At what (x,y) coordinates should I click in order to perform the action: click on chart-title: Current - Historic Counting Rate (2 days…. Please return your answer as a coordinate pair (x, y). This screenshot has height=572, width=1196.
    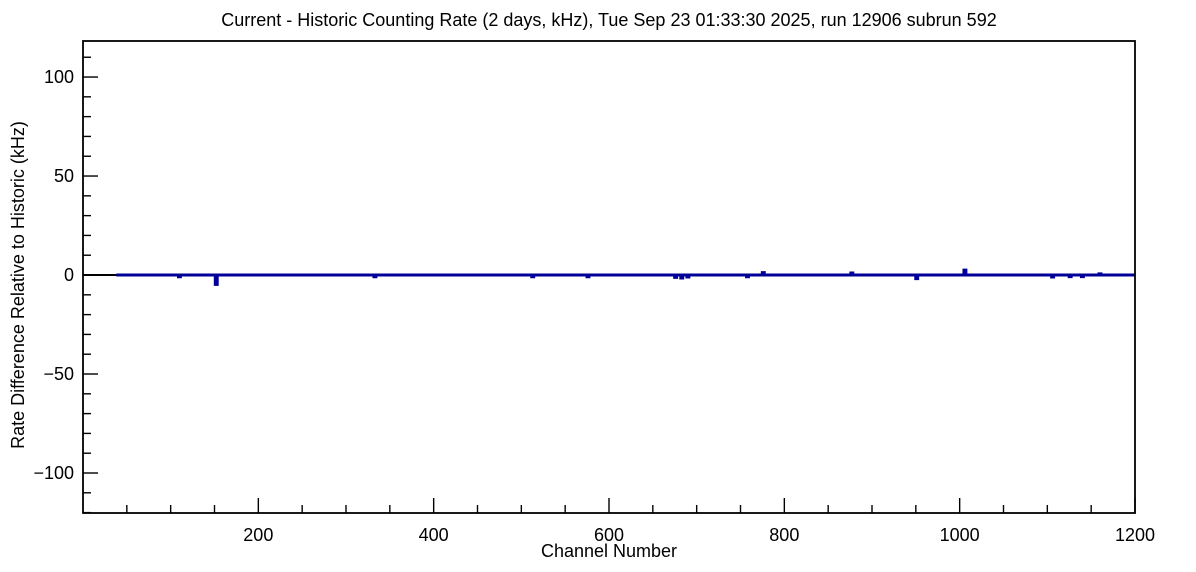
    Looking at the image, I should click on (608, 20).